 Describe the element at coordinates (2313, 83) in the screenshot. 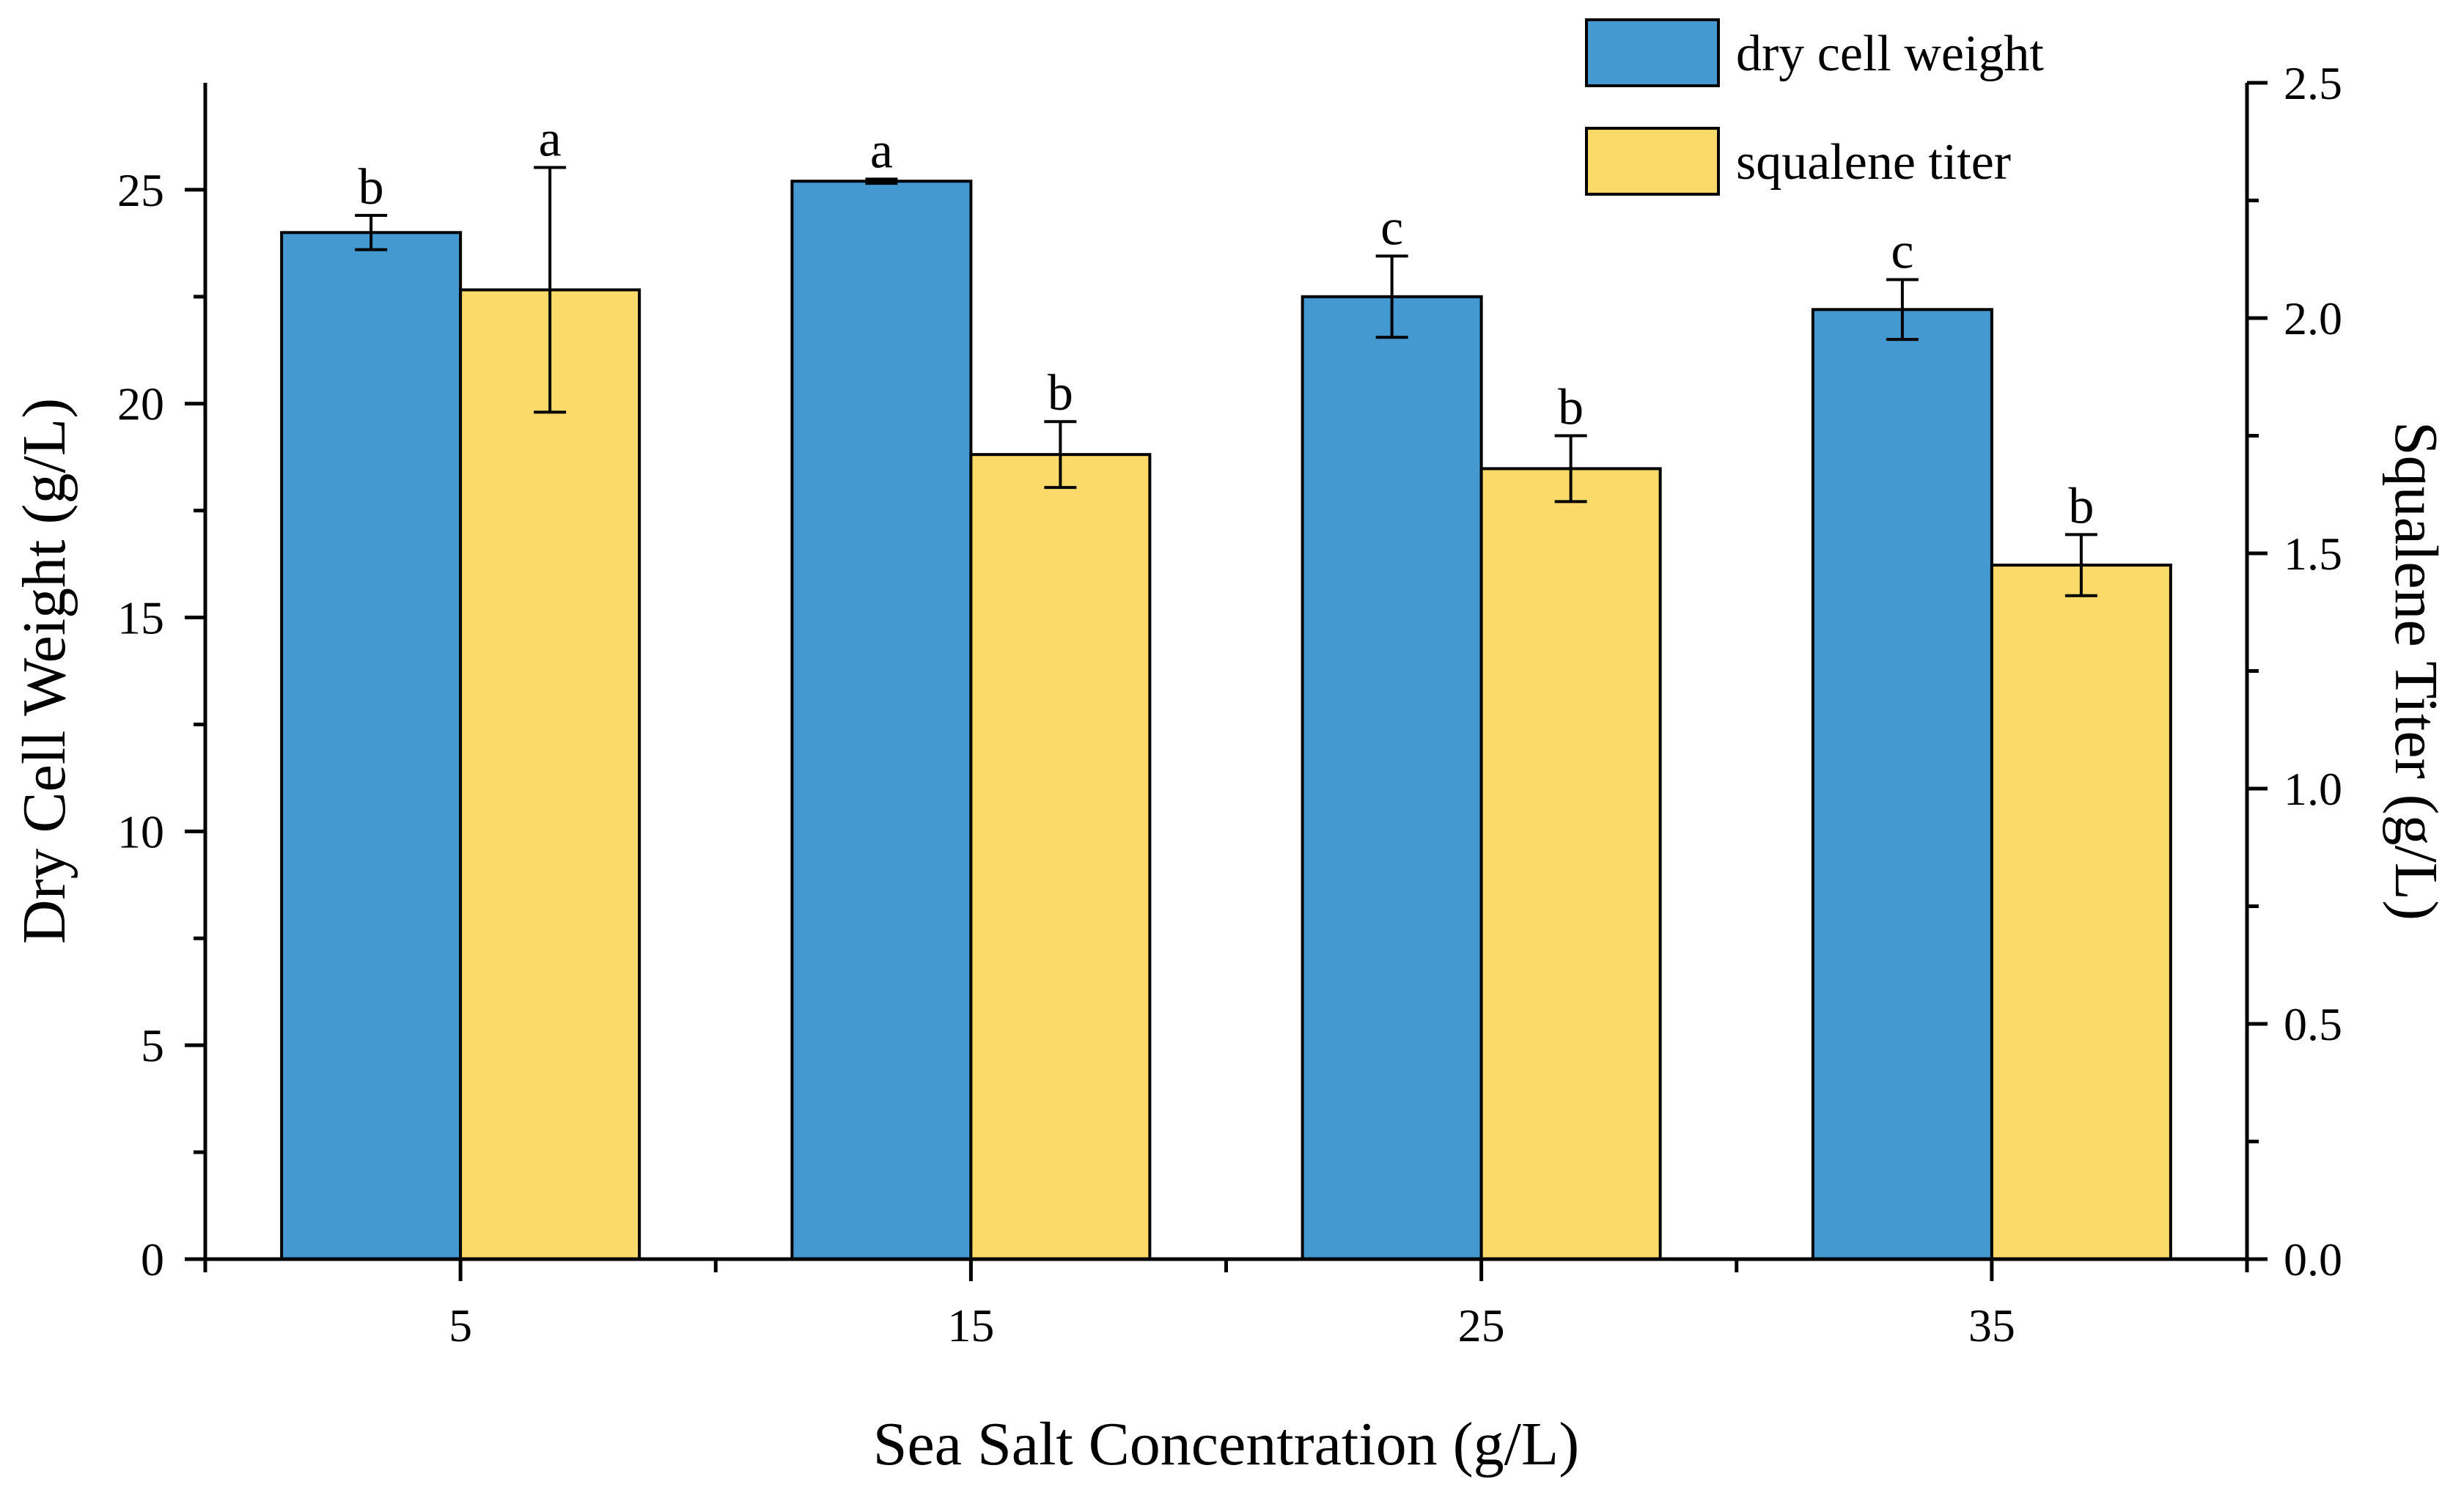

I see `y2-tick-label: 2.5` at that location.